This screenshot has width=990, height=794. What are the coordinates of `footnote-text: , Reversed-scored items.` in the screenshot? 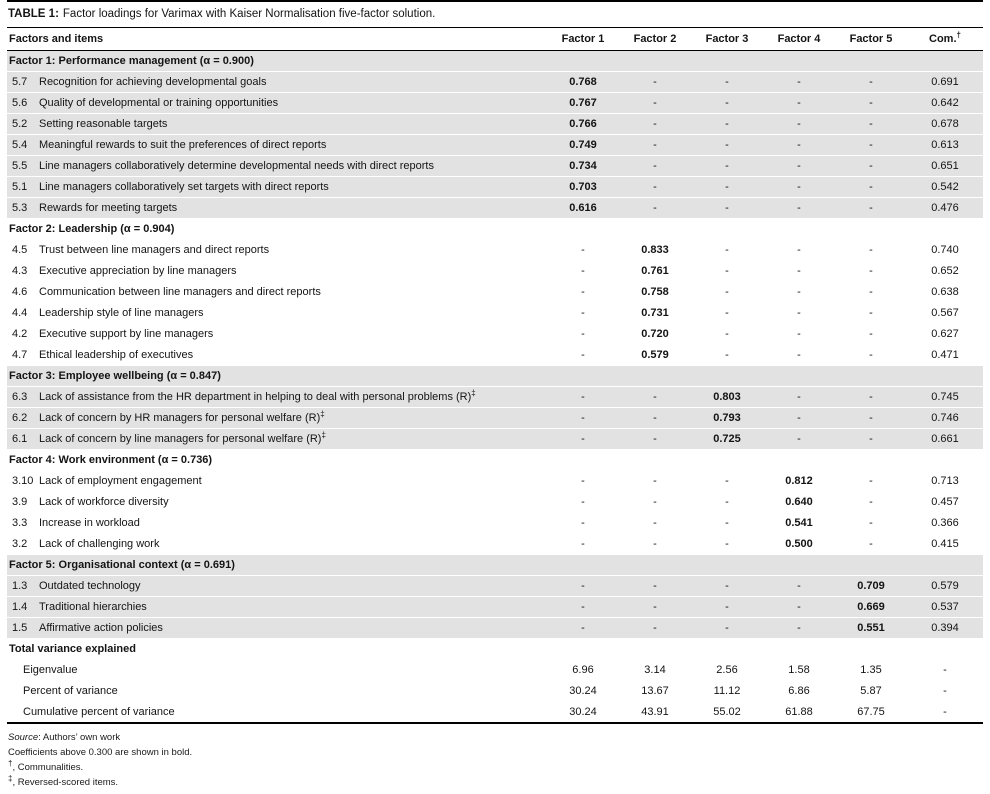 It's located at (65, 782).